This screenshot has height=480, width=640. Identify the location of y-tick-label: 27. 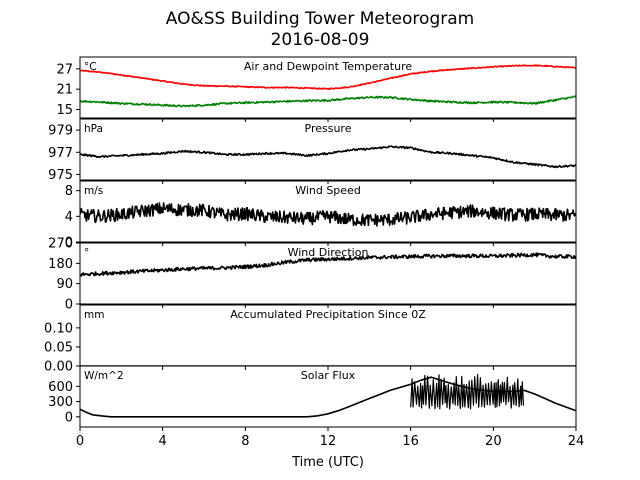
(64, 69).